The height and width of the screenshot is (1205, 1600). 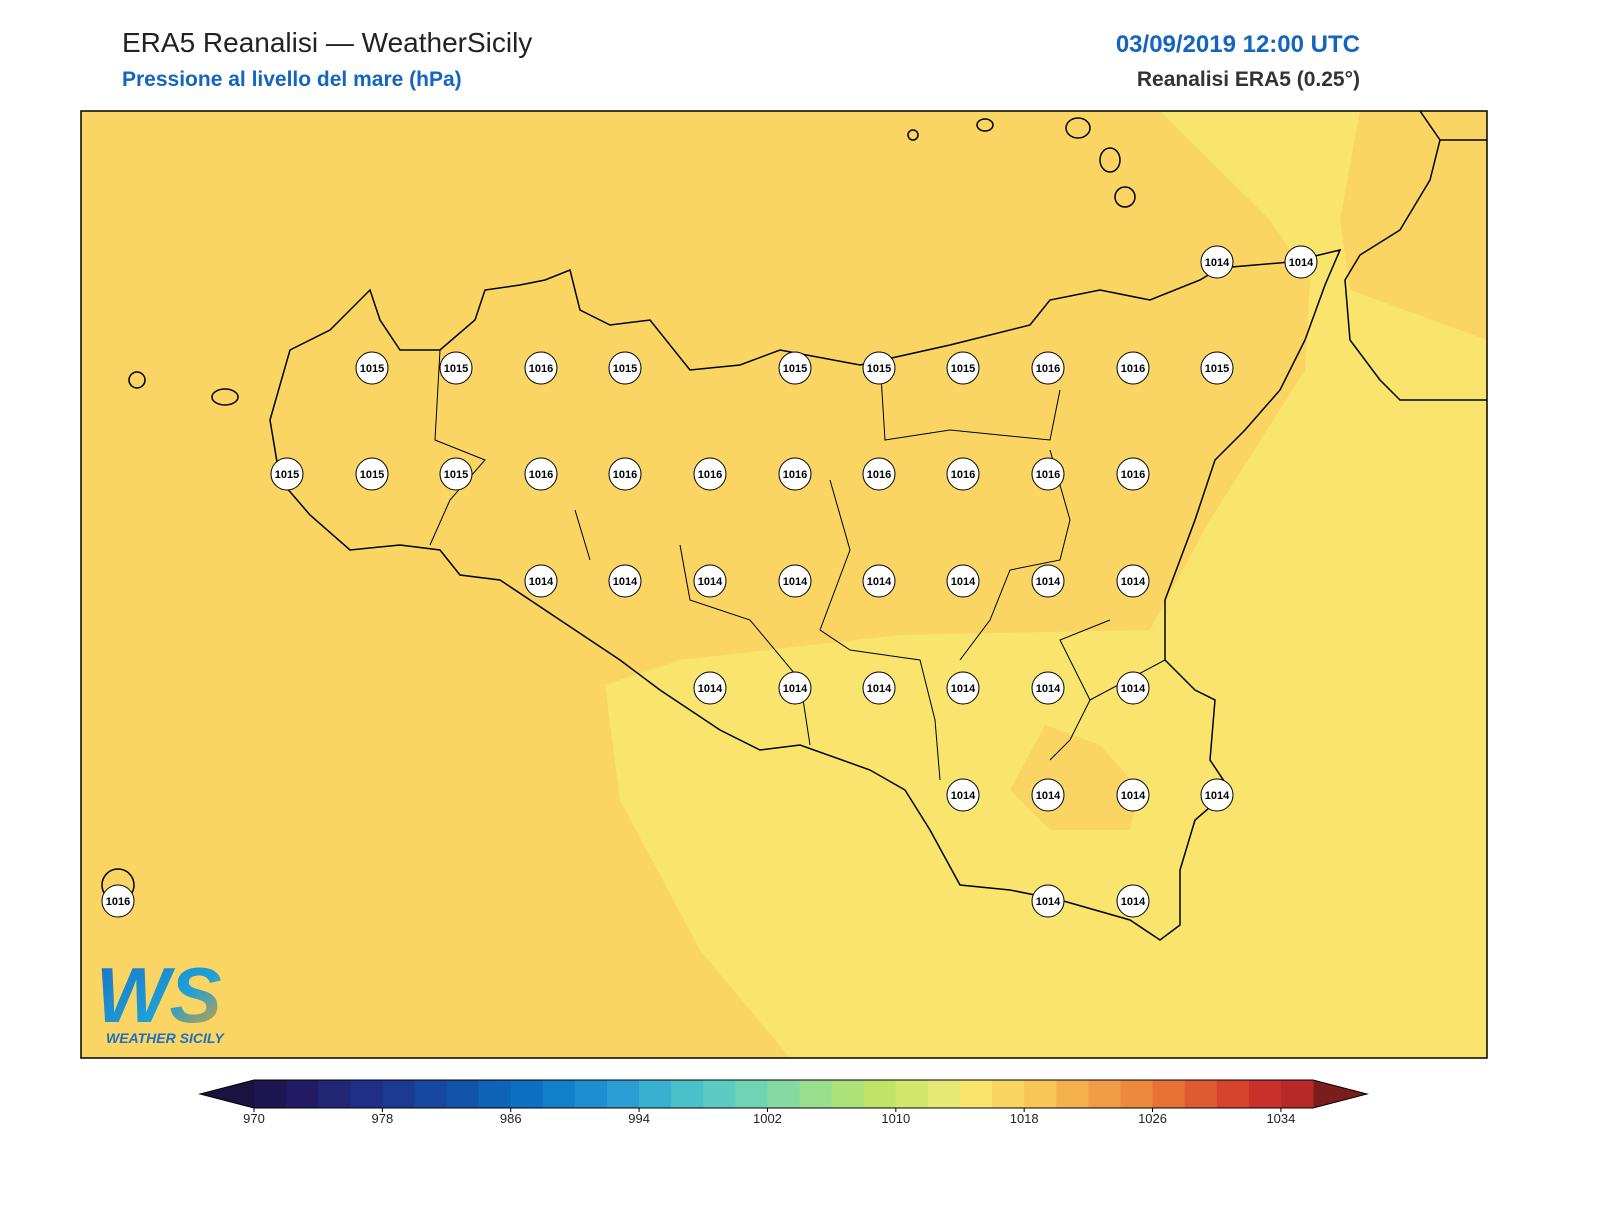 I want to click on colorbar-tick-label: 970, so click(x=254, y=1118).